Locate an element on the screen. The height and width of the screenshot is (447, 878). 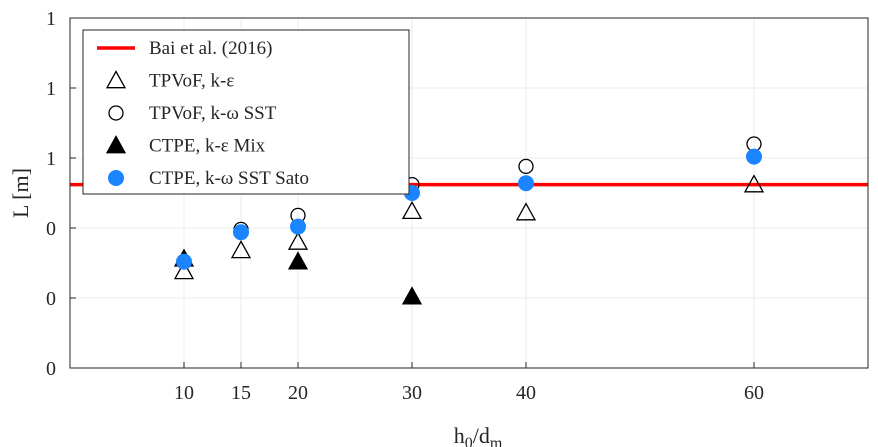
y-axis-ticks: 0 0 0 1 1 1 is located at coordinates (61, 194).